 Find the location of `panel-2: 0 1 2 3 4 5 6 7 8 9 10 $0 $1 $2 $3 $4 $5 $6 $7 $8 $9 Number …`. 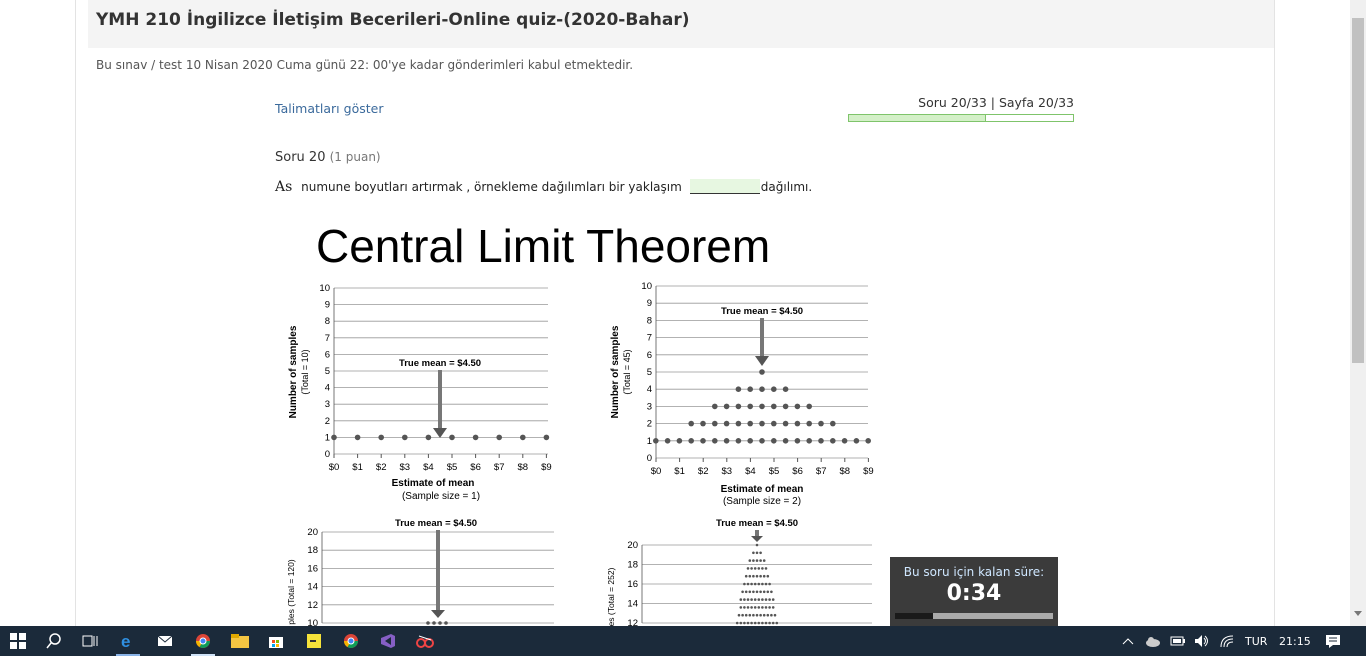

panel-2: 0 1 2 3 4 5 6 7 8 9 10 $0 $1 $2 $3 $4 $5 $6 $7 $8 $9 Number … is located at coordinates (742, 394).